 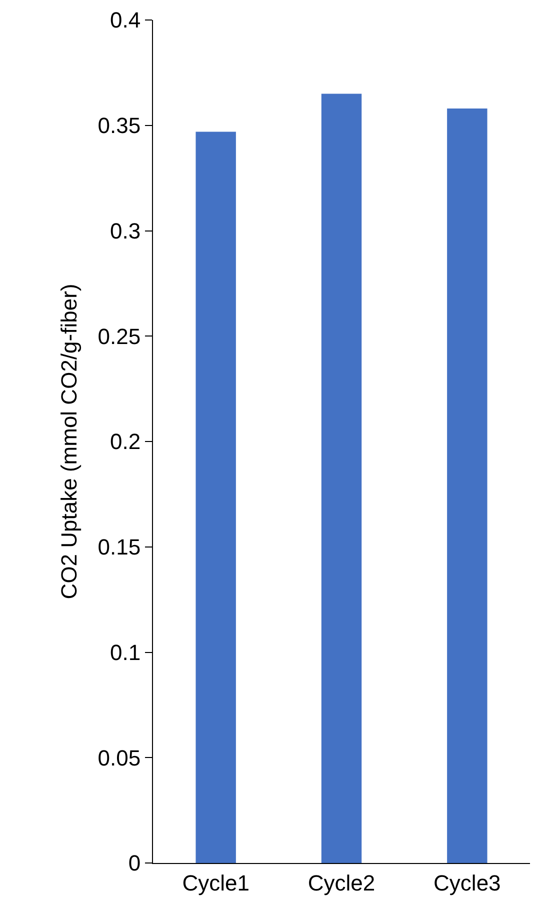 What do you see at coordinates (119, 125) in the screenshot?
I see `y-tick-label: 0.35` at bounding box center [119, 125].